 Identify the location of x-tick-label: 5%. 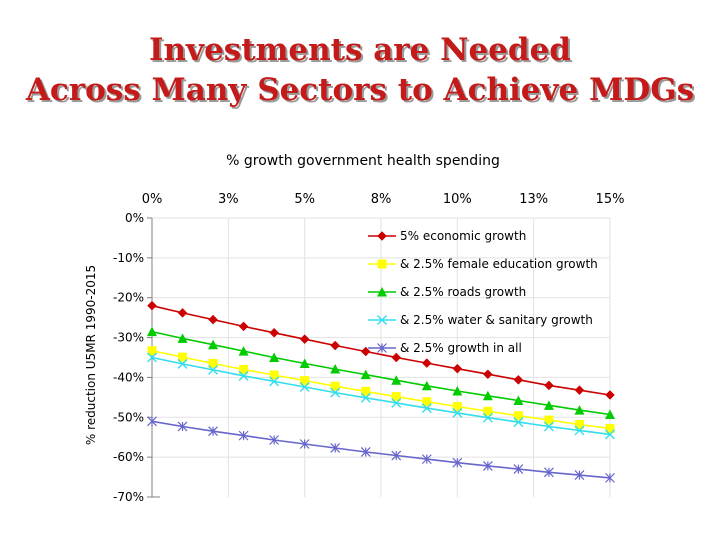
(304, 199).